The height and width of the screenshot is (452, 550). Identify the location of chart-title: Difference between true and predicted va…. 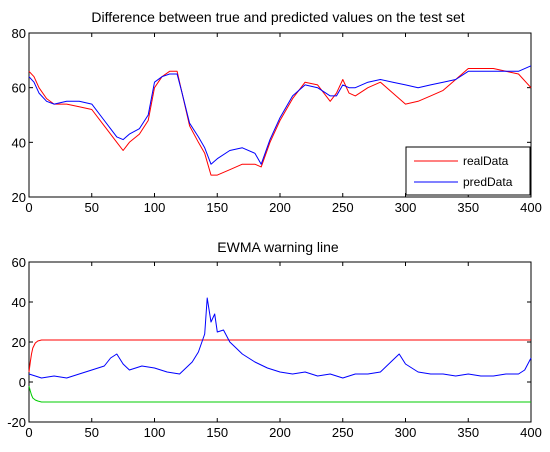
(277, 17).